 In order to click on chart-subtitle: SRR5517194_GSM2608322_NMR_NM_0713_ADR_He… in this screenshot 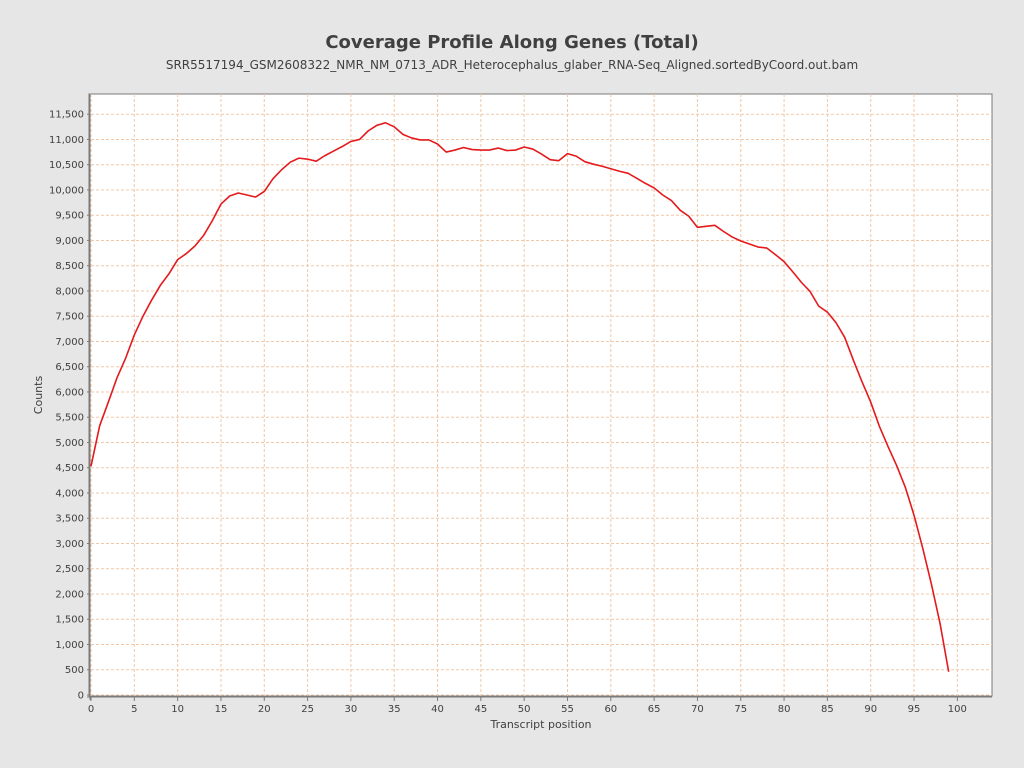, I will do `click(512, 65)`.